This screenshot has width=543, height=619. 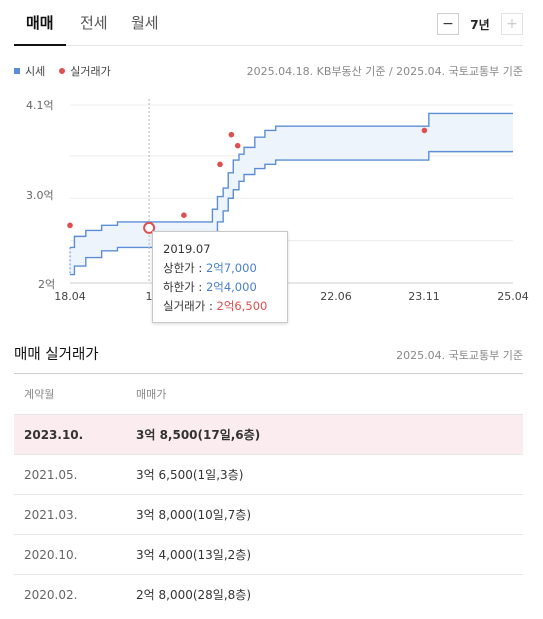 I want to click on x-tick-label: 25.04, so click(x=513, y=296).